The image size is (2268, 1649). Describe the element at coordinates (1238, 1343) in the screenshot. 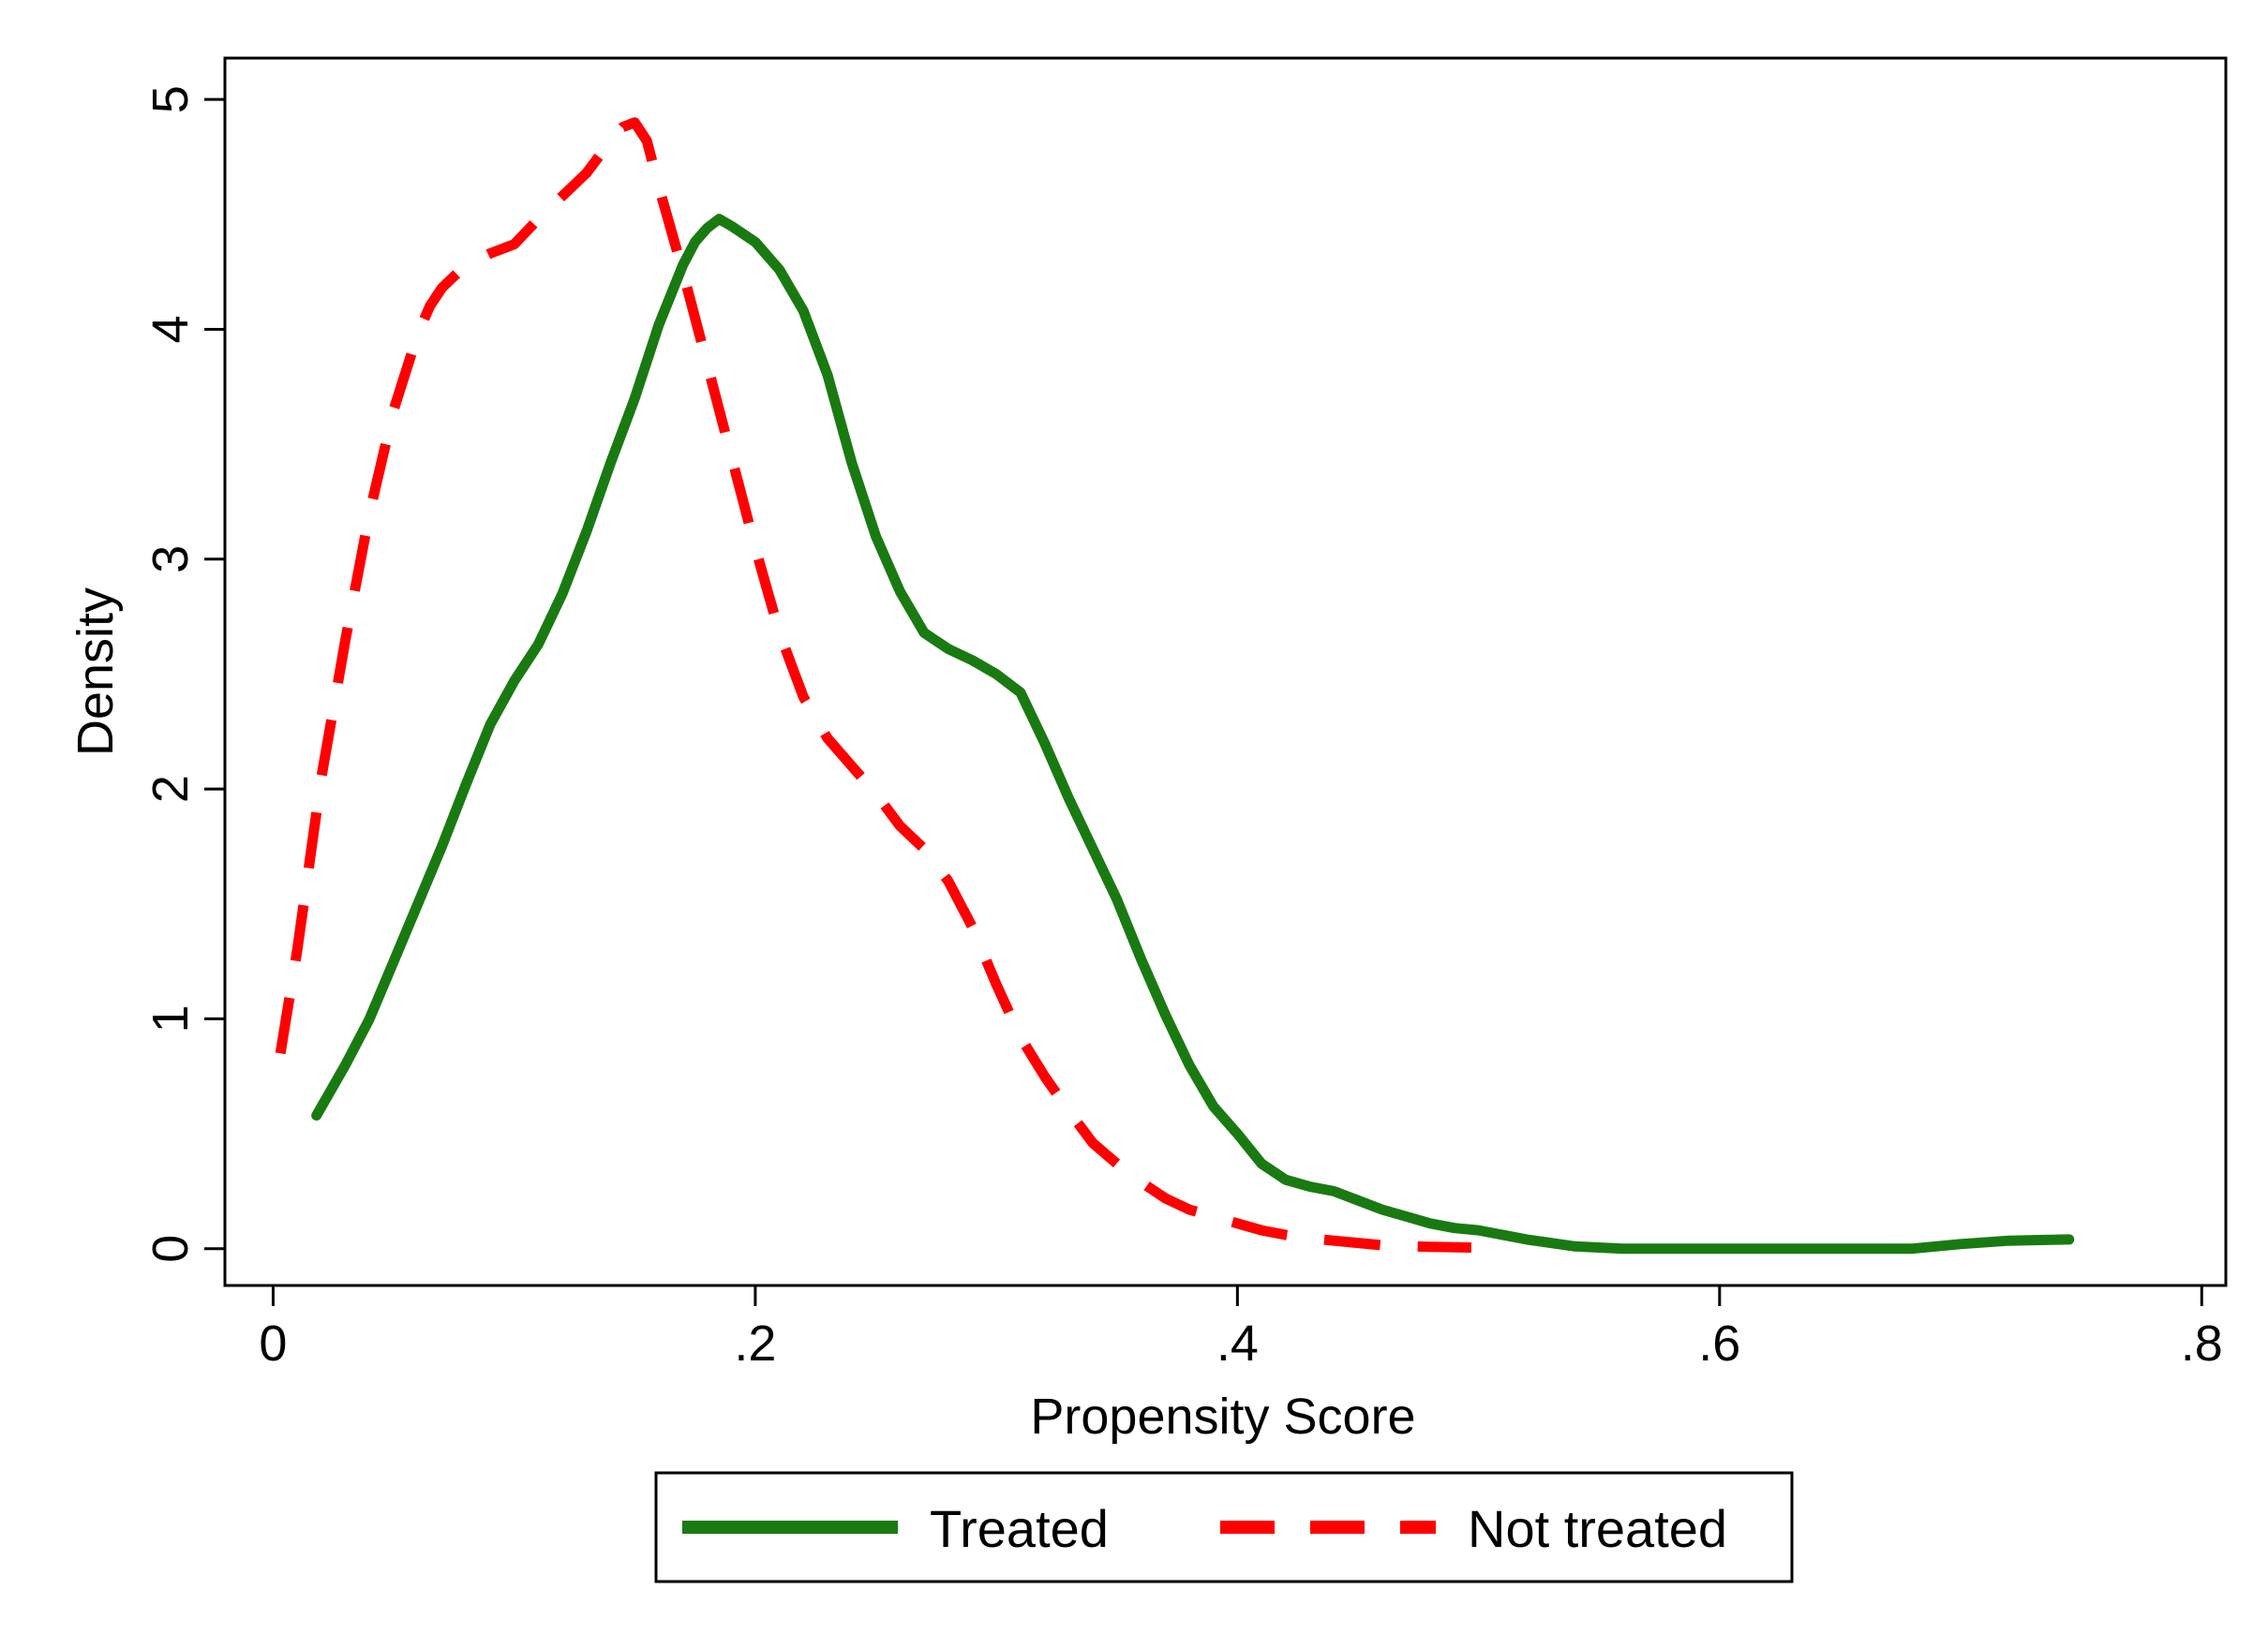

I see `x-tick-label: .4` at that location.